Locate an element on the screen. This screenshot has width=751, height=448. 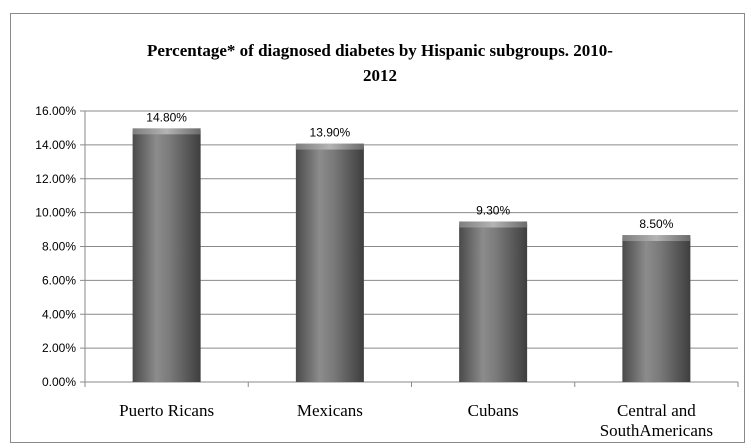
data-label: 13.90% is located at coordinates (330, 133).